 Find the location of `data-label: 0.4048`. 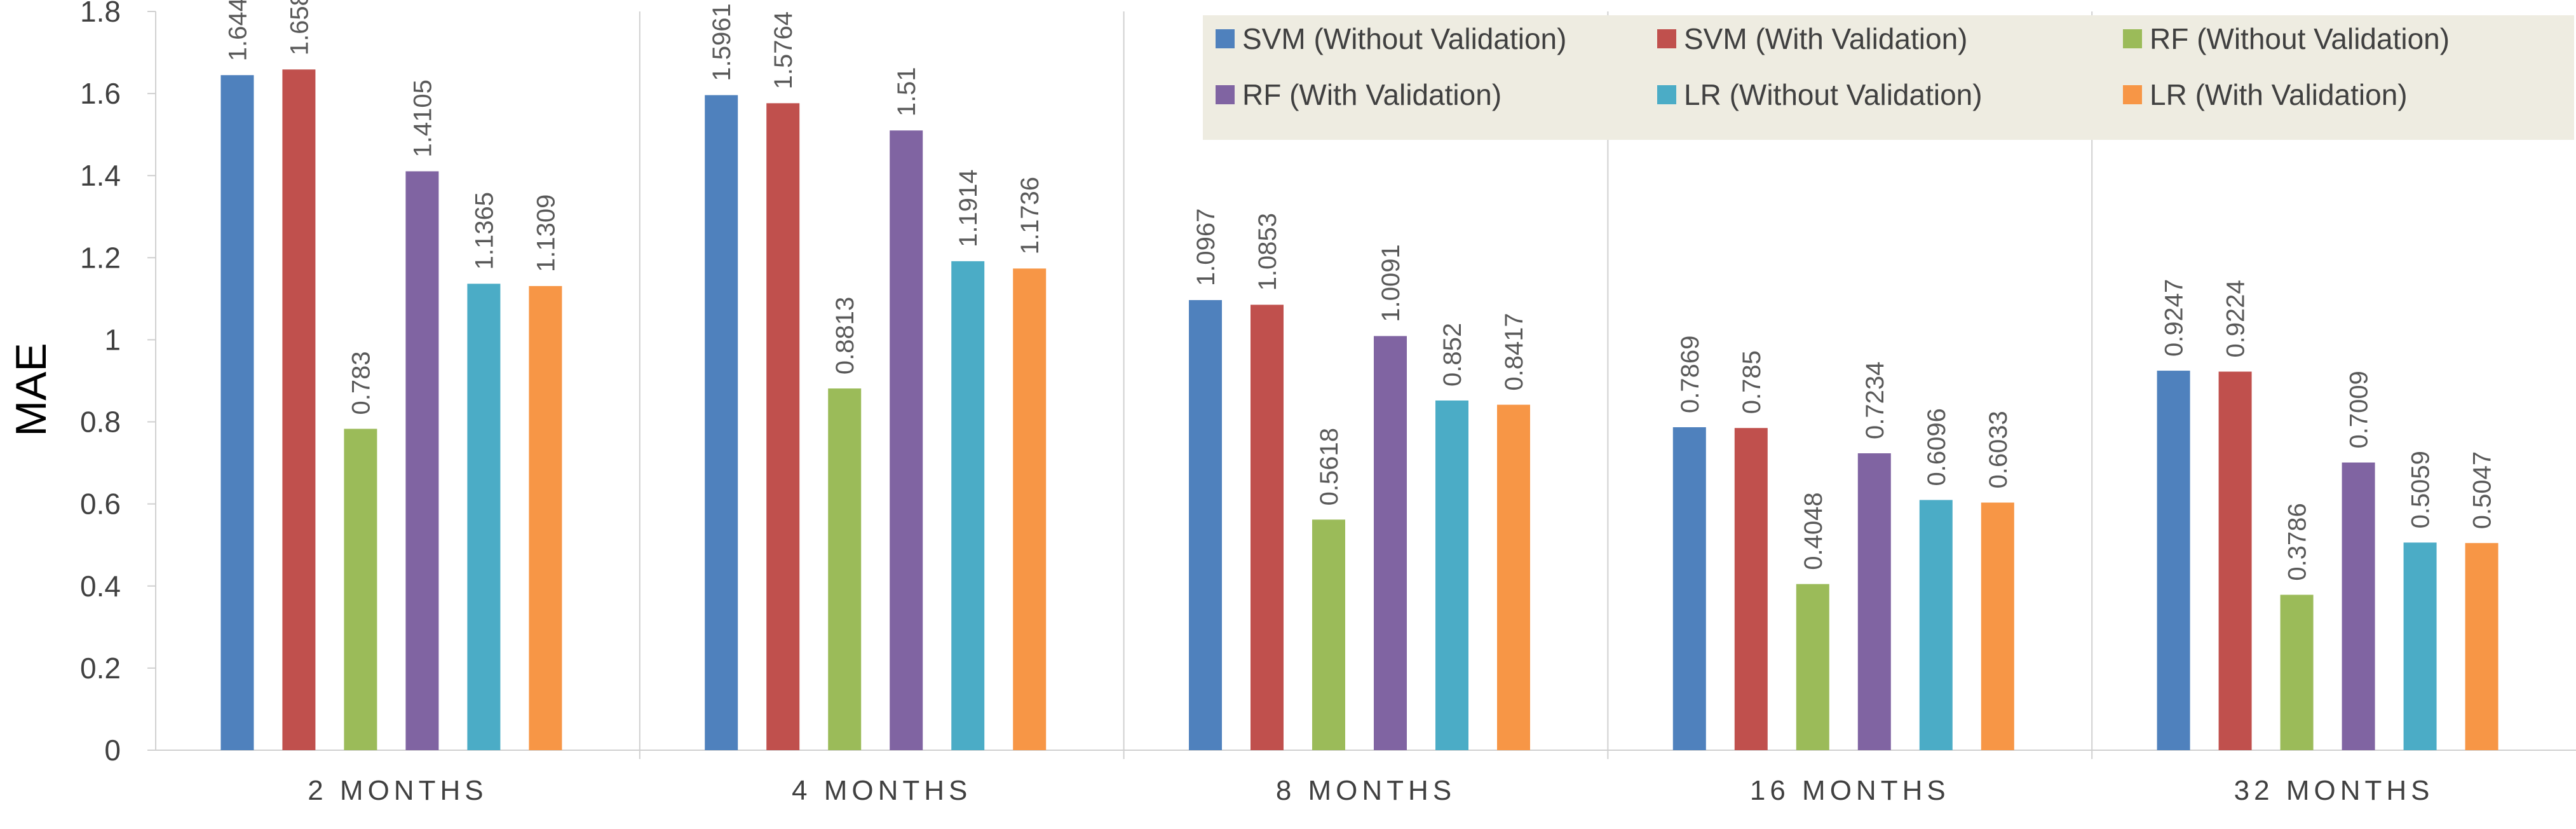

data-label: 0.4048 is located at coordinates (1813, 531).